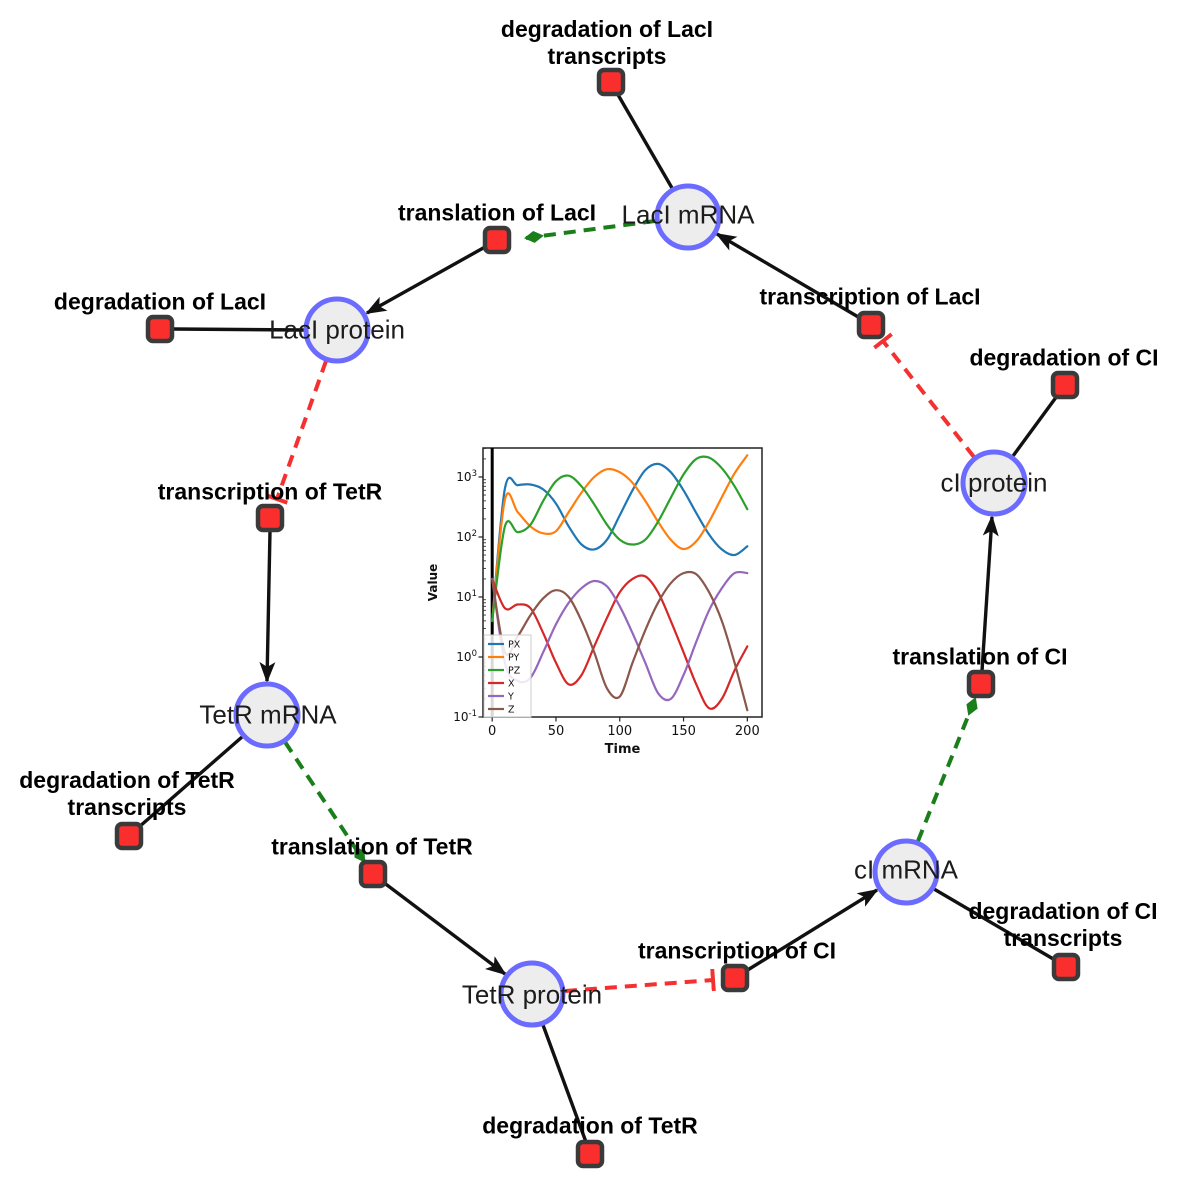 The width and height of the screenshot is (1189, 1200). Describe the element at coordinates (511, 684) in the screenshot. I see `legend-label-X: X` at that location.